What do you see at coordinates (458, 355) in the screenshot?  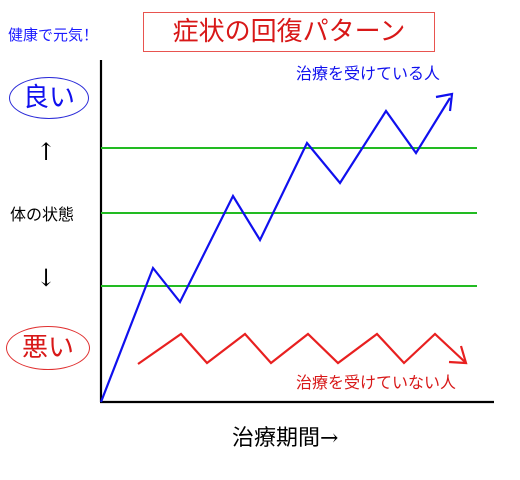 I see `untreated-arrowhead` at bounding box center [458, 355].